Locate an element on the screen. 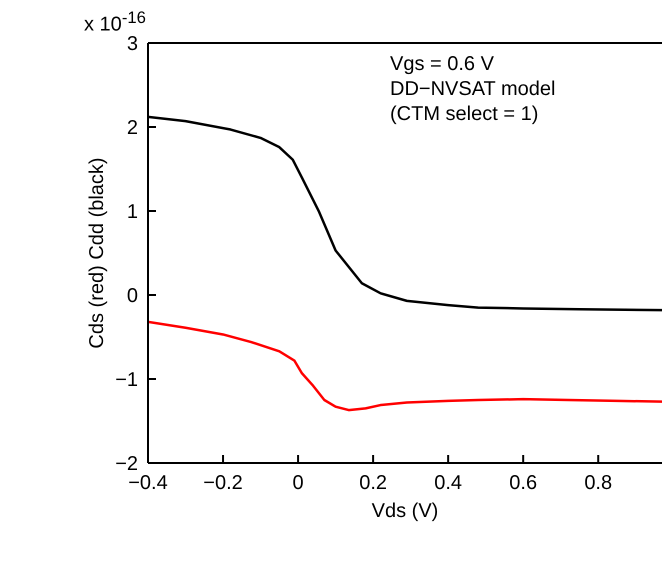 Image resolution: width=670 pixels, height=575 pixels. x-tick-label: 0 is located at coordinates (298, 483).